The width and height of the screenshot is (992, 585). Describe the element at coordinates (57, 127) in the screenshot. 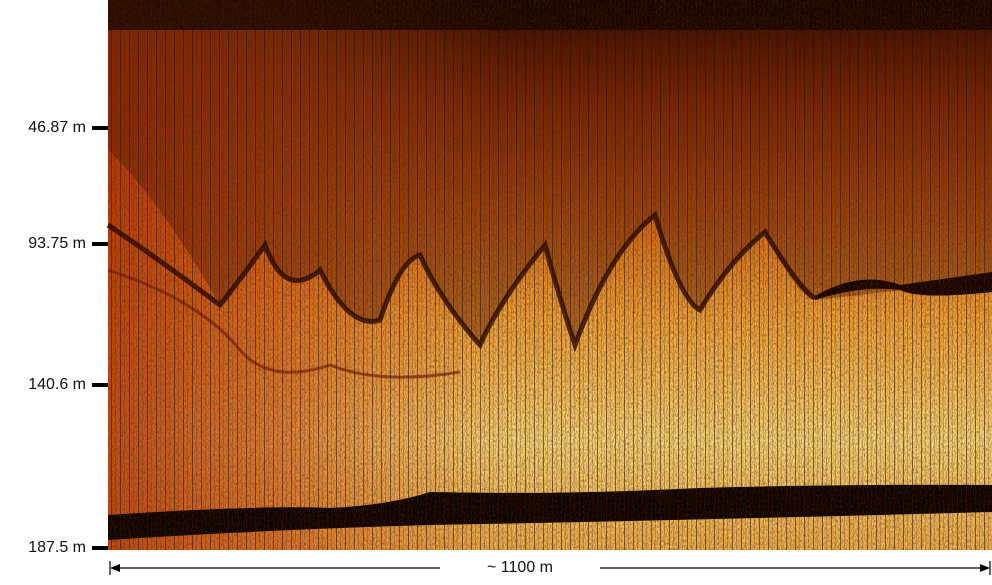

I see `depth-label: 46.87 m` at that location.